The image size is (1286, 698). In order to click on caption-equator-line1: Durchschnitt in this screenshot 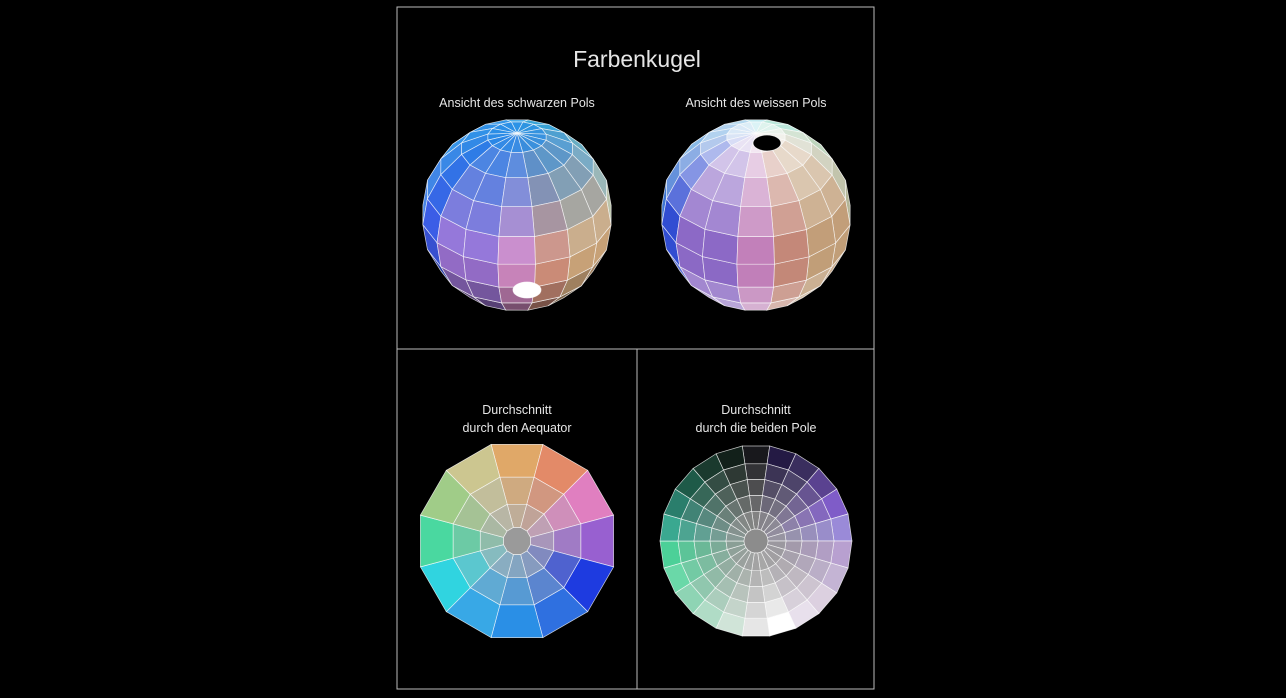, I will do `click(517, 410)`.